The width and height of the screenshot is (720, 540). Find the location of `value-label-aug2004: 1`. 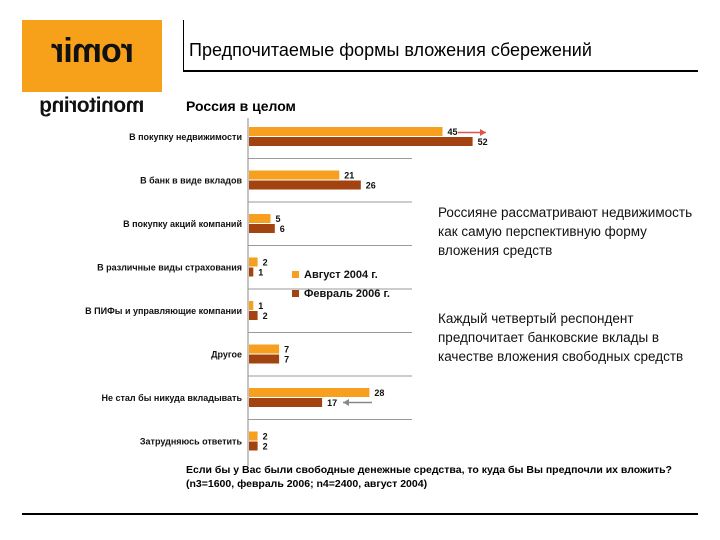

value-label-aug2004: 1 is located at coordinates (260, 306).